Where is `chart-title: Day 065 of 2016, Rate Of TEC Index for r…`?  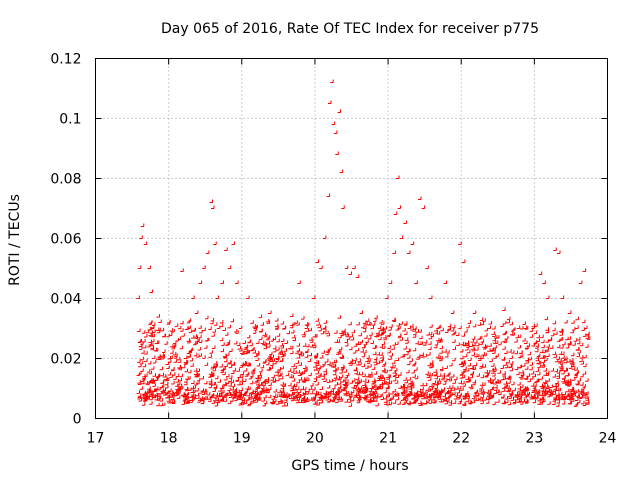 chart-title: Day 065 of 2016, Rate Of TEC Index for r… is located at coordinates (350, 29).